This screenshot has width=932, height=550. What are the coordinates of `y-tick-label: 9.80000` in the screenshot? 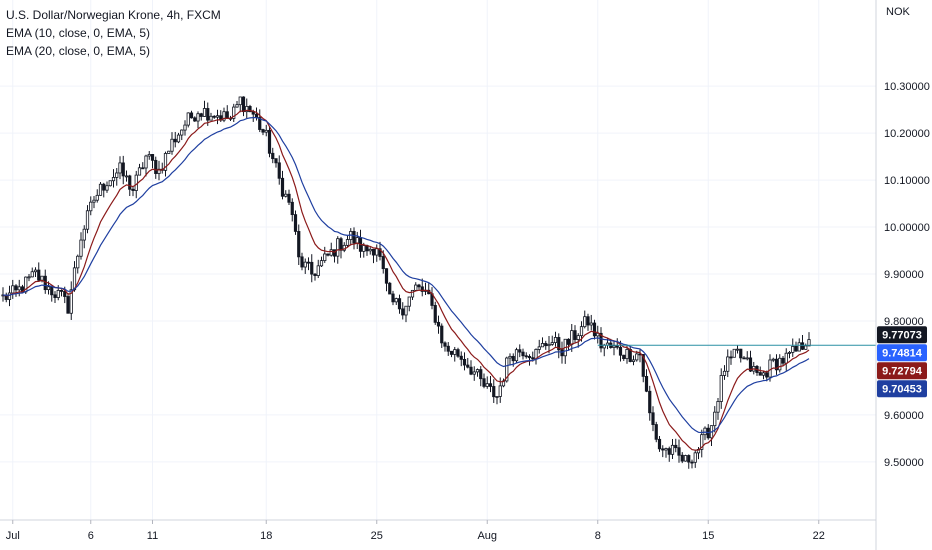 It's located at (904, 322).